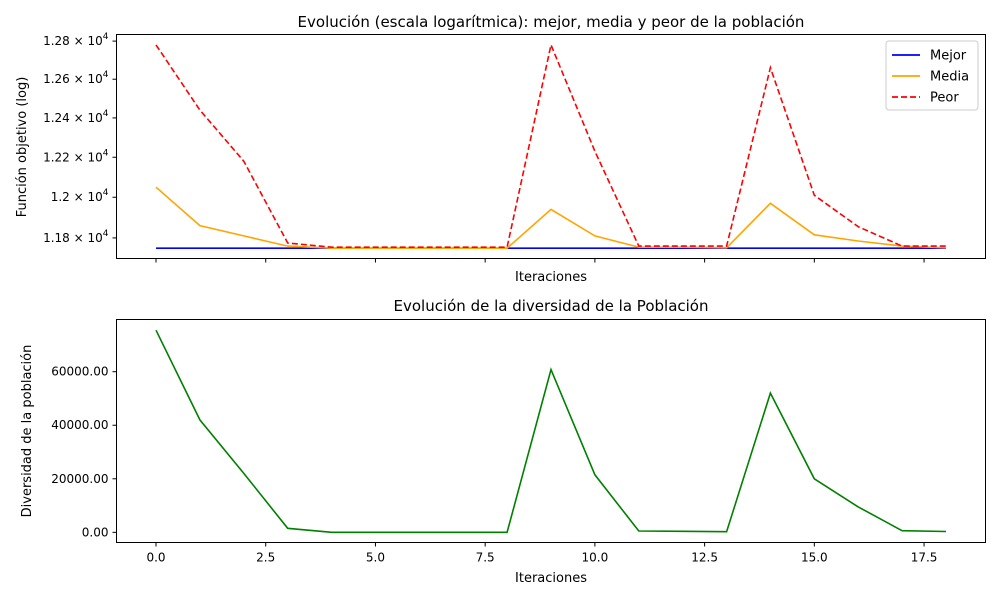 This screenshot has width=1000, height=600. What do you see at coordinates (95, 532) in the screenshot?
I see `bottom-y-tick-label-0: 0.00` at bounding box center [95, 532].